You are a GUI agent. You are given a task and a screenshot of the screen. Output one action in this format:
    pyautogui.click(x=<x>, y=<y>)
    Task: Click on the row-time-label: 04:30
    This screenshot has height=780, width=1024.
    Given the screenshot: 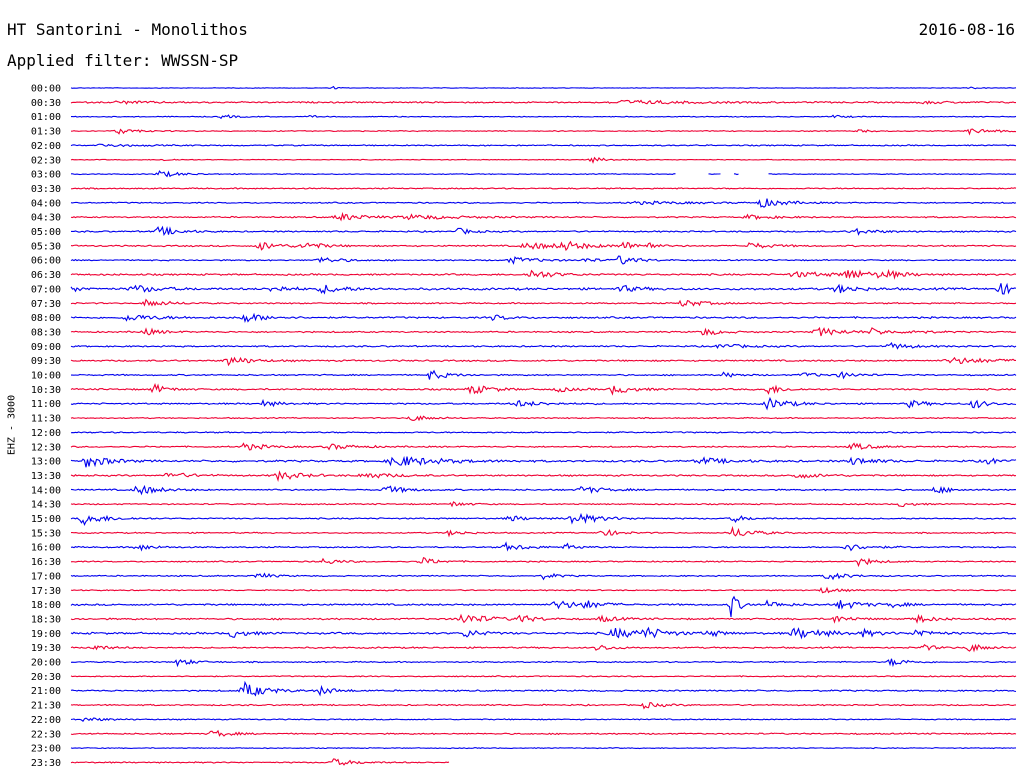 What is the action you would take?
    pyautogui.click(x=46, y=218)
    